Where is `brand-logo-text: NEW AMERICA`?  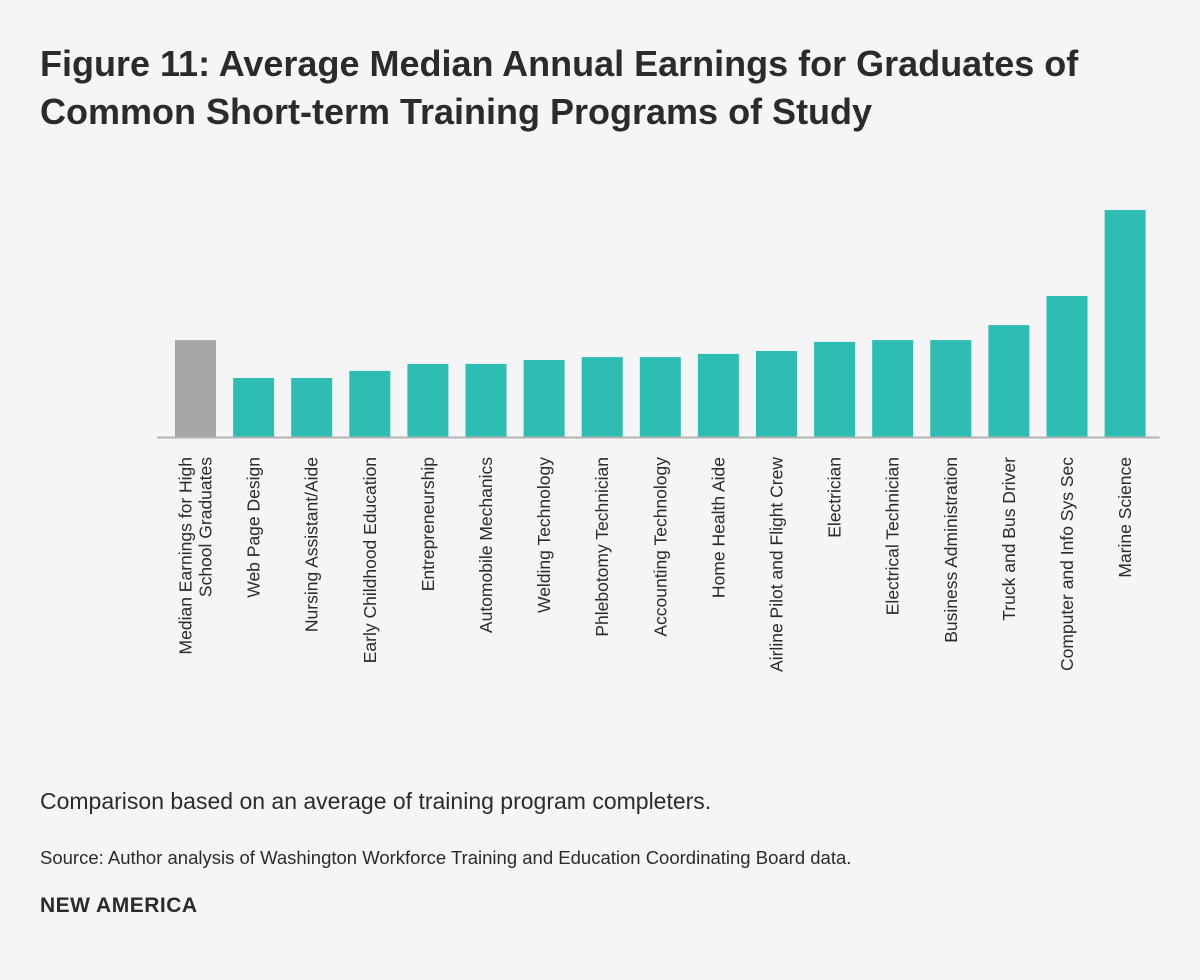
brand-logo-text: NEW AMERICA is located at coordinates (119, 905).